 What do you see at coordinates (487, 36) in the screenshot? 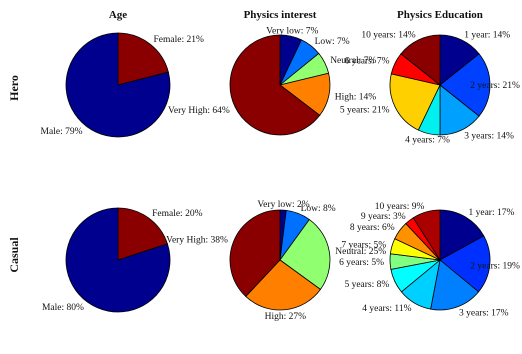
I see `pie-slice-label: 1 year: 14%` at bounding box center [487, 36].